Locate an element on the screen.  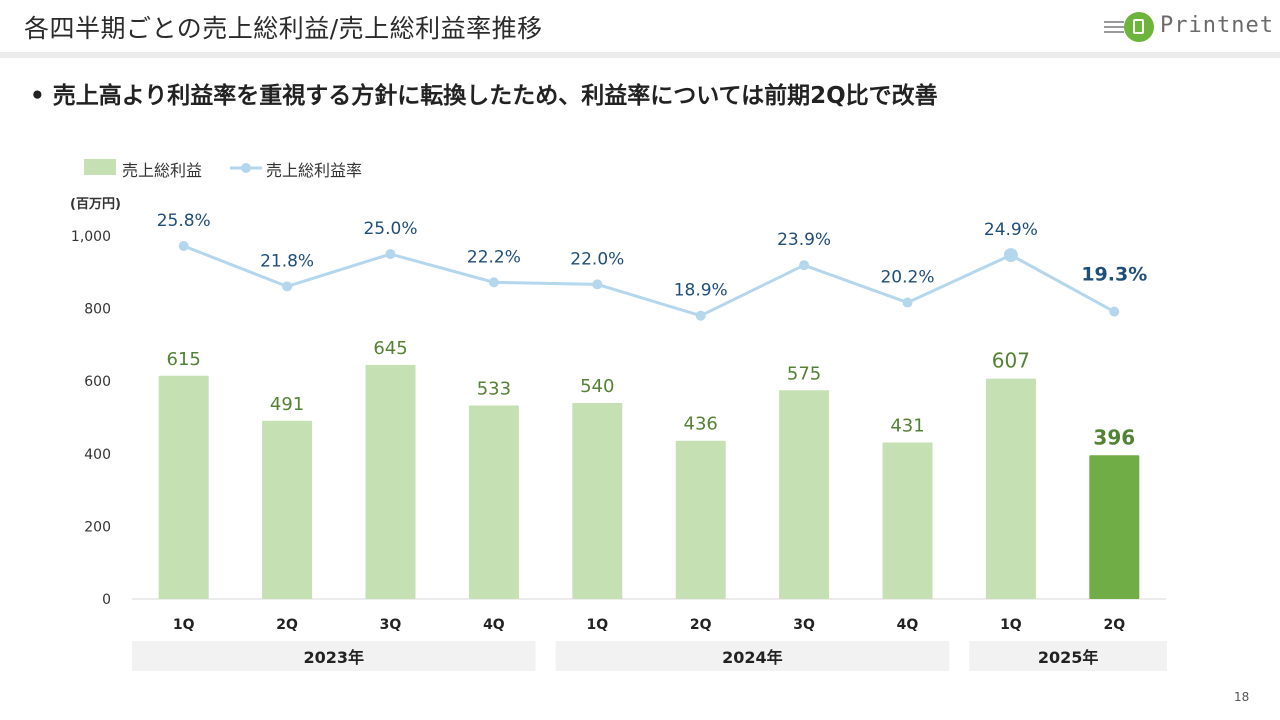
year-group-label: 2025年 is located at coordinates (1068, 657).